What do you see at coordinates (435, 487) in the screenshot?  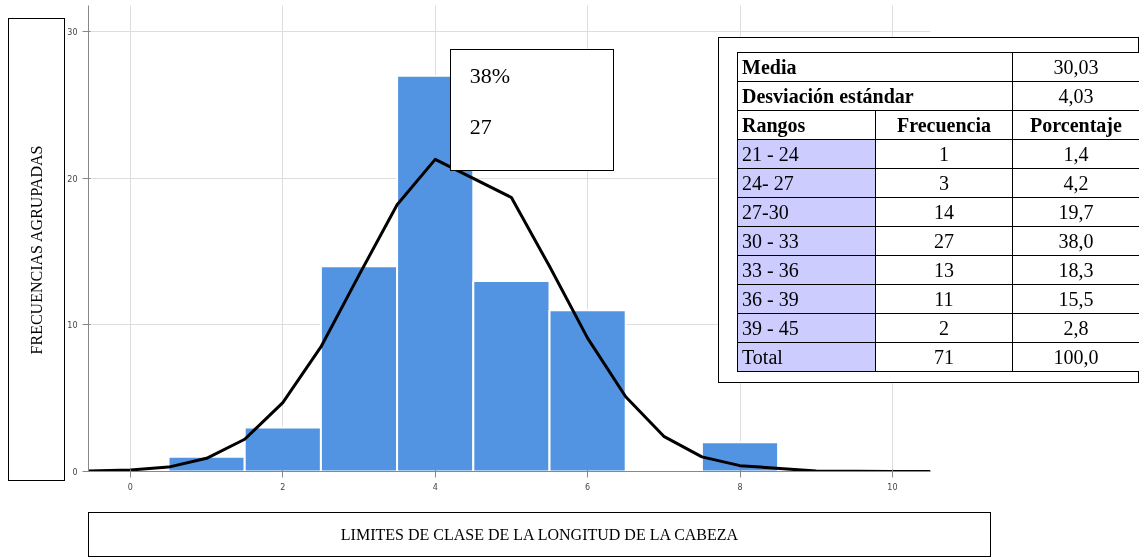 I see `x-tick-label: 4` at bounding box center [435, 487].